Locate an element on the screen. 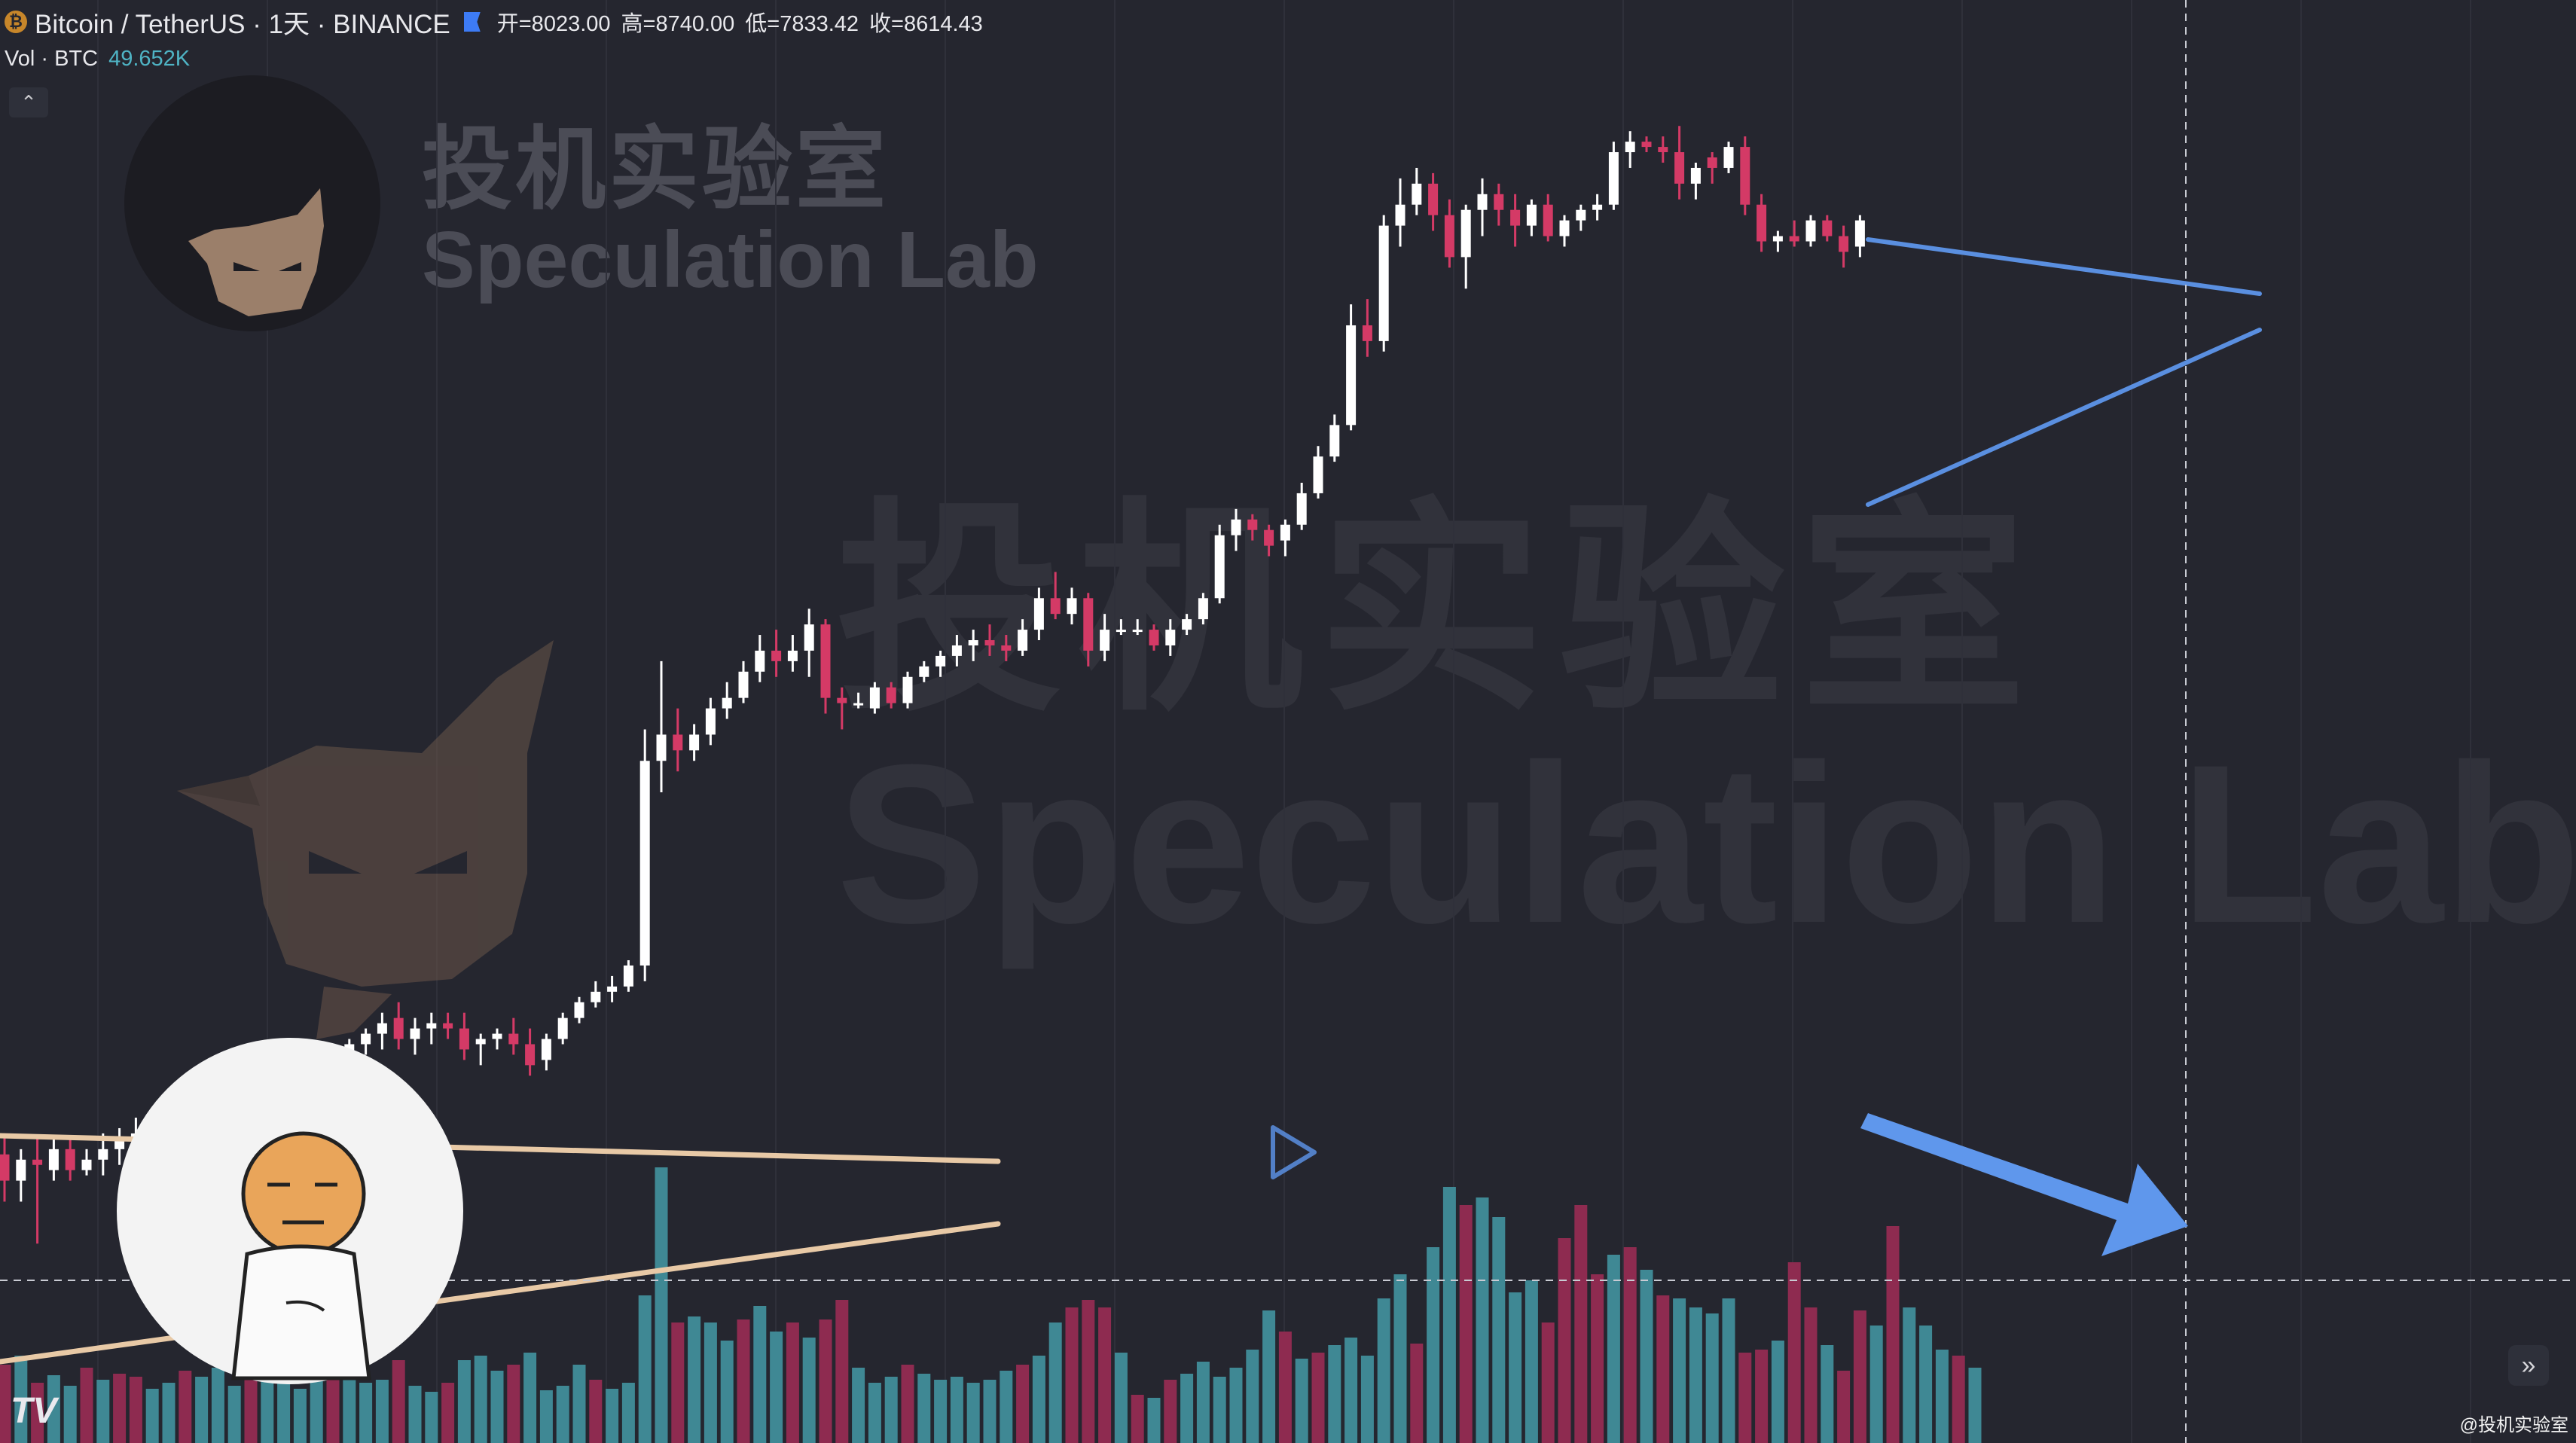 The image size is (2576, 1443). credit-text: @投机实验室 is located at coordinates (2514, 1425).